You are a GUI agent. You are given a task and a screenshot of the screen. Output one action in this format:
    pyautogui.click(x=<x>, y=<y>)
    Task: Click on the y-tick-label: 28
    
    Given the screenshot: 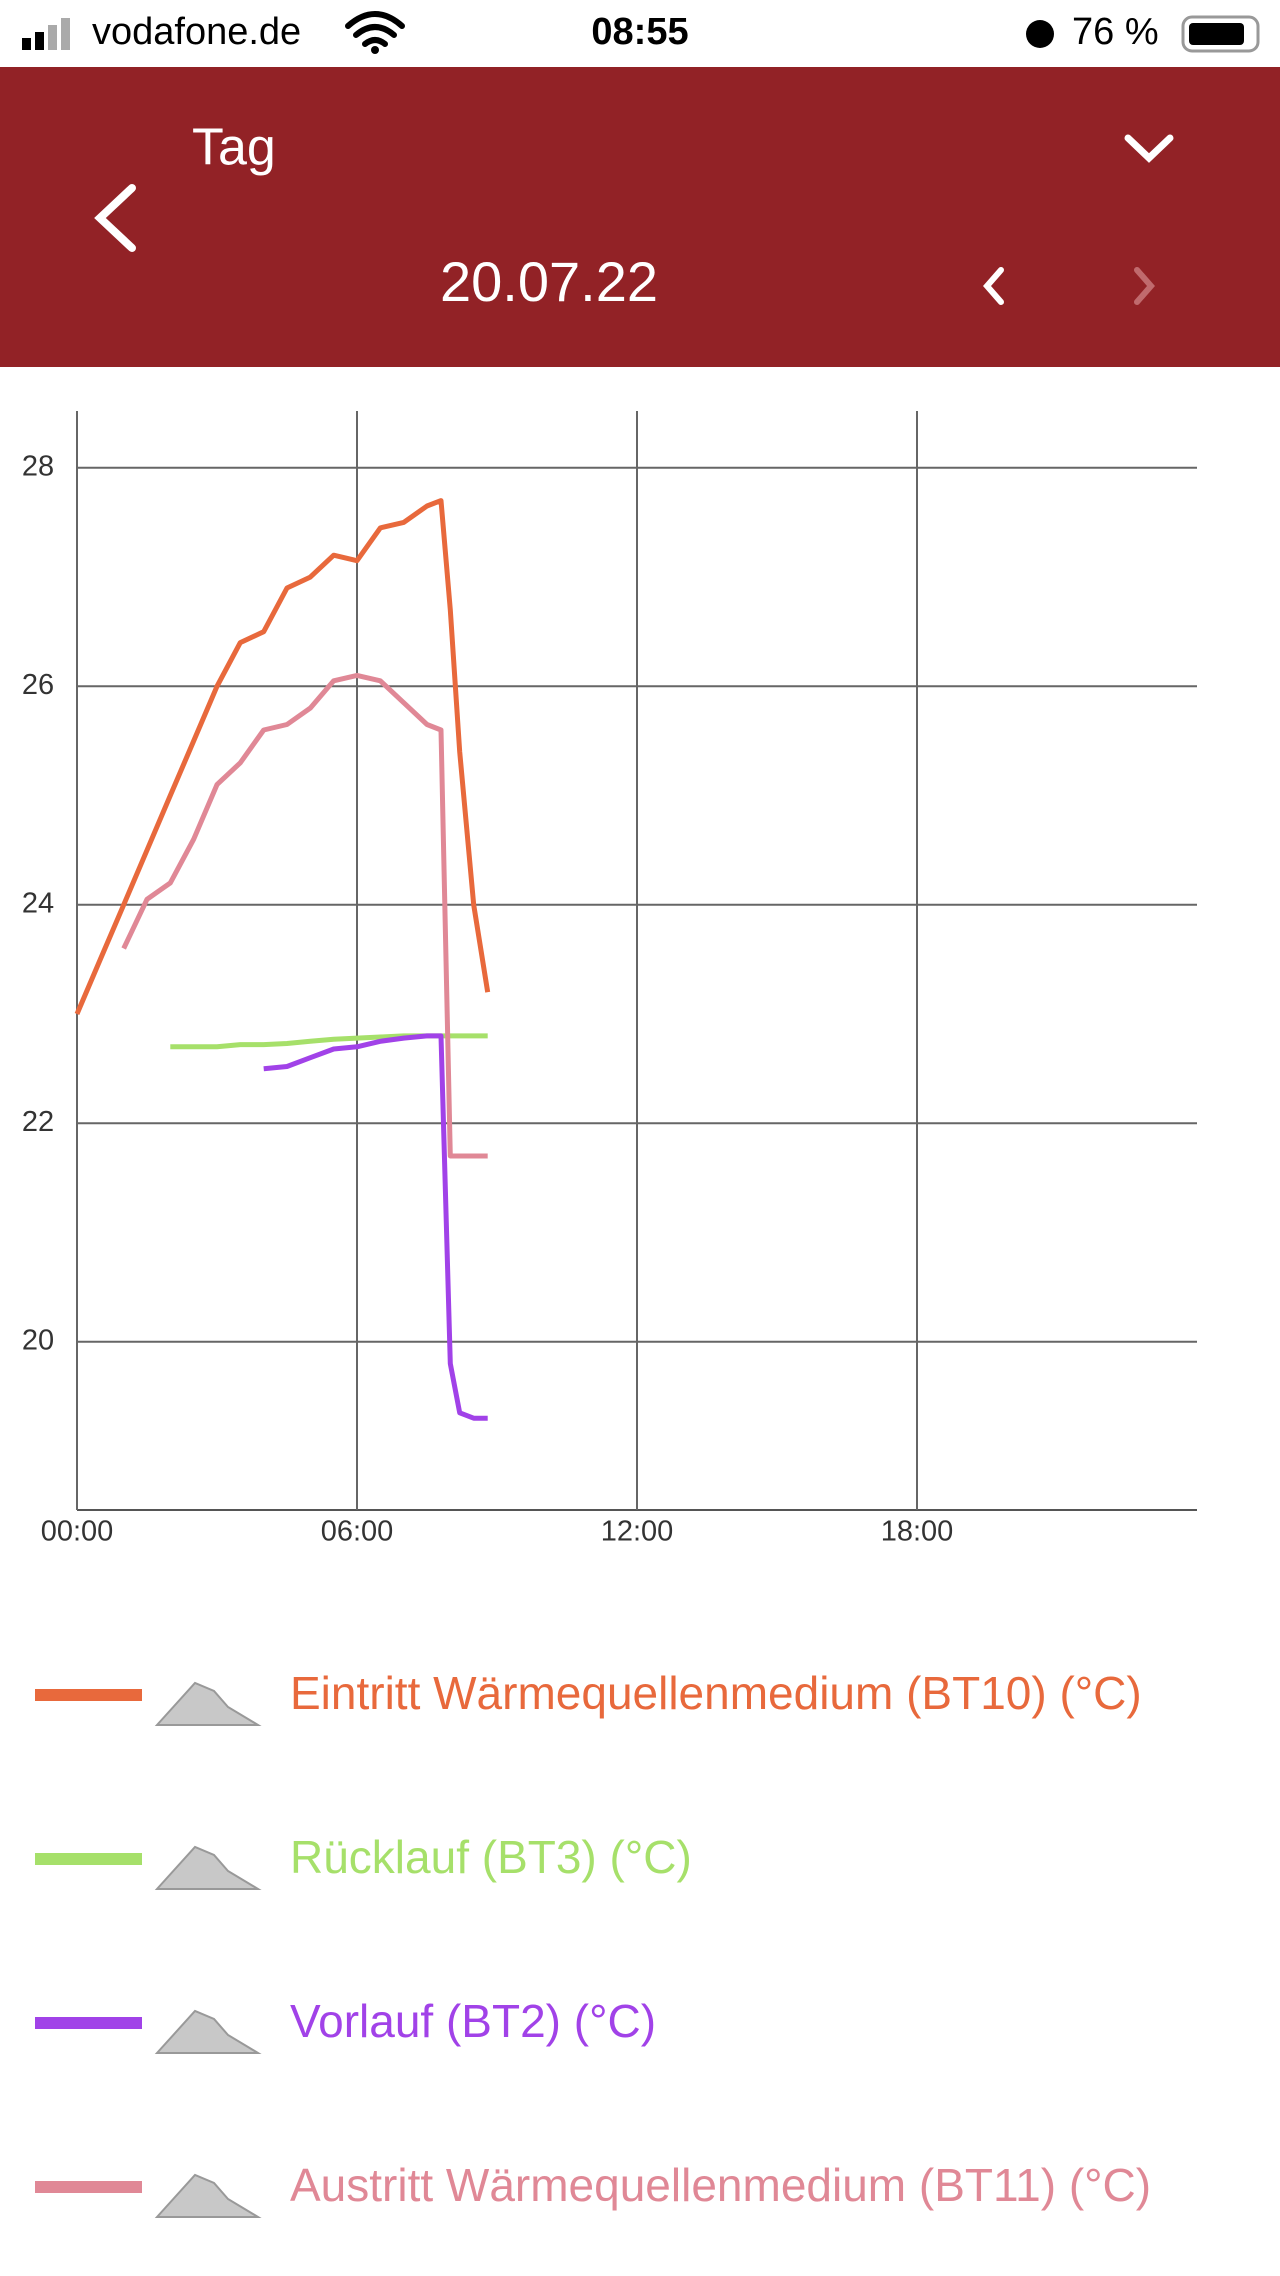 What is the action you would take?
    pyautogui.click(x=38, y=466)
    